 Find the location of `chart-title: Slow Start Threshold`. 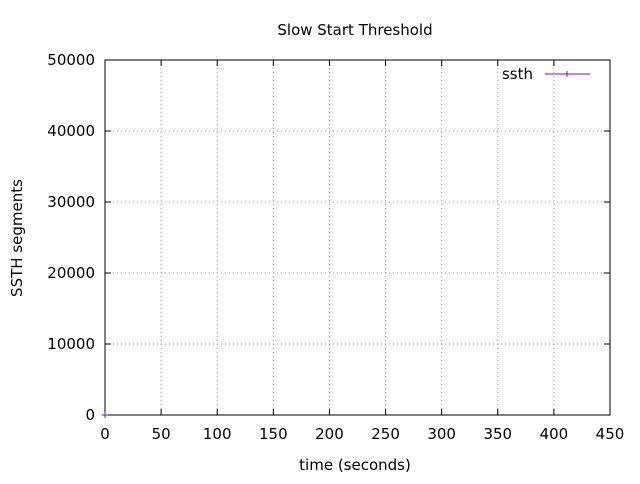

chart-title: Slow Start Threshold is located at coordinates (354, 30).